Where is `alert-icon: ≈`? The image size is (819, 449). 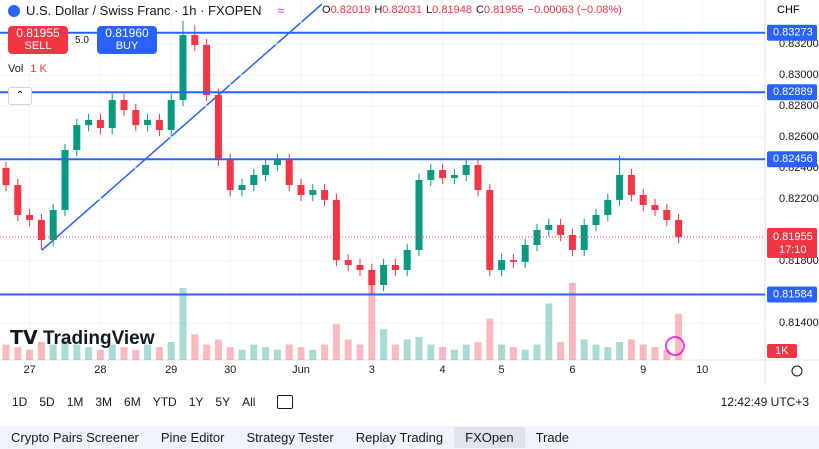 alert-icon: ≈ is located at coordinates (281, 10).